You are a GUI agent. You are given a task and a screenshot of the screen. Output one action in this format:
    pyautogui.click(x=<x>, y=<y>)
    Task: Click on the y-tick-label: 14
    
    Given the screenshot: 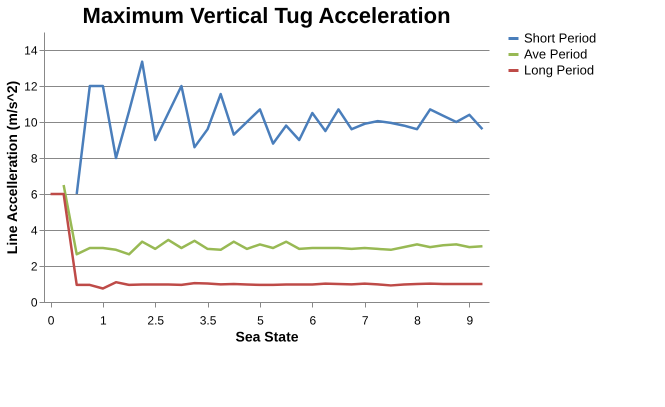 What is the action you would take?
    pyautogui.click(x=31, y=51)
    